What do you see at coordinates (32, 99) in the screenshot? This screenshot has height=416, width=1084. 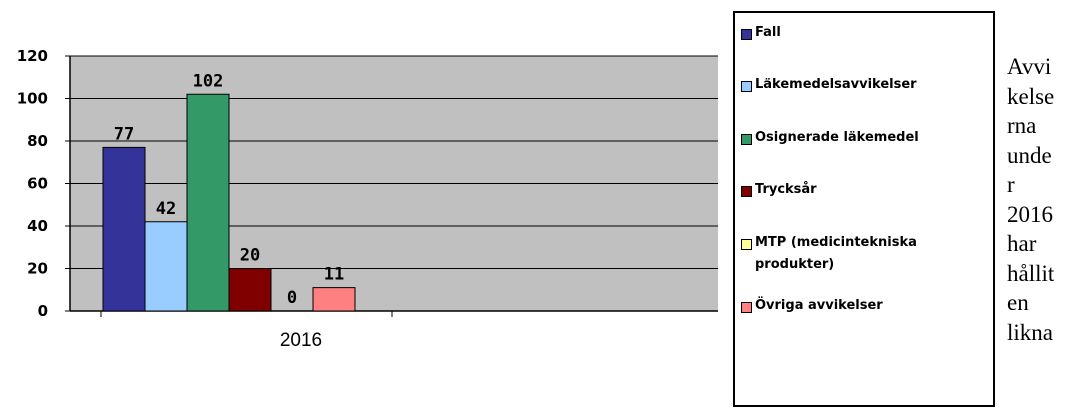 I see `y-tick-label: 100` at bounding box center [32, 99].